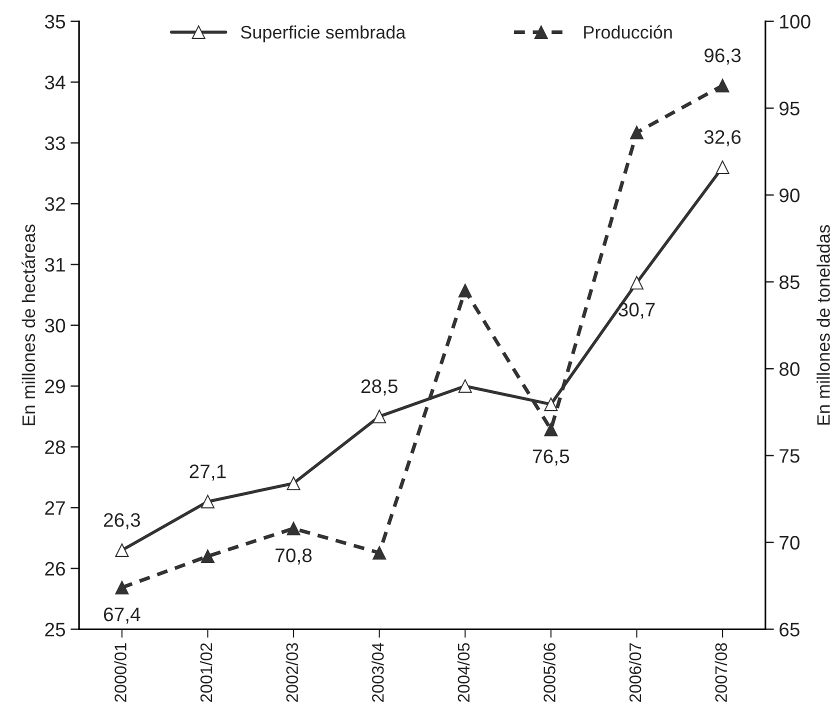 This screenshot has width=832, height=711. Describe the element at coordinates (292, 672) in the screenshot. I see `x-tick-label: 2002/03` at that location.